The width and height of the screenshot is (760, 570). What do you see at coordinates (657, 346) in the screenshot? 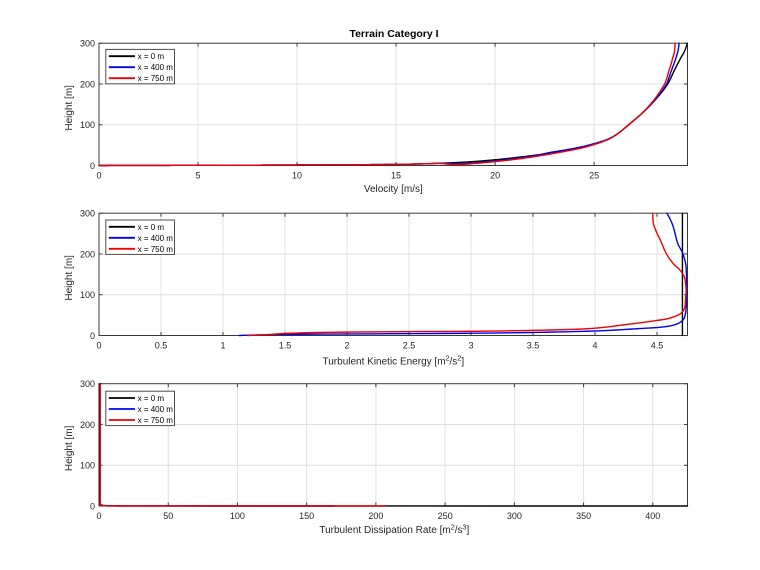
I see `svg-text: 4.5` at bounding box center [657, 346].